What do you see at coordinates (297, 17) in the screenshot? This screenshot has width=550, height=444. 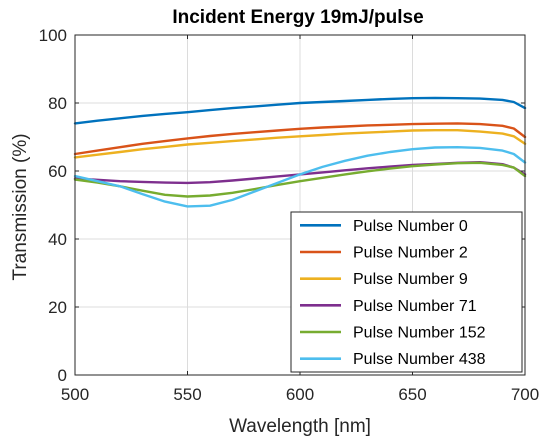 I see `chart-title: Incident Energy 19mJ/pulse` at bounding box center [297, 17].